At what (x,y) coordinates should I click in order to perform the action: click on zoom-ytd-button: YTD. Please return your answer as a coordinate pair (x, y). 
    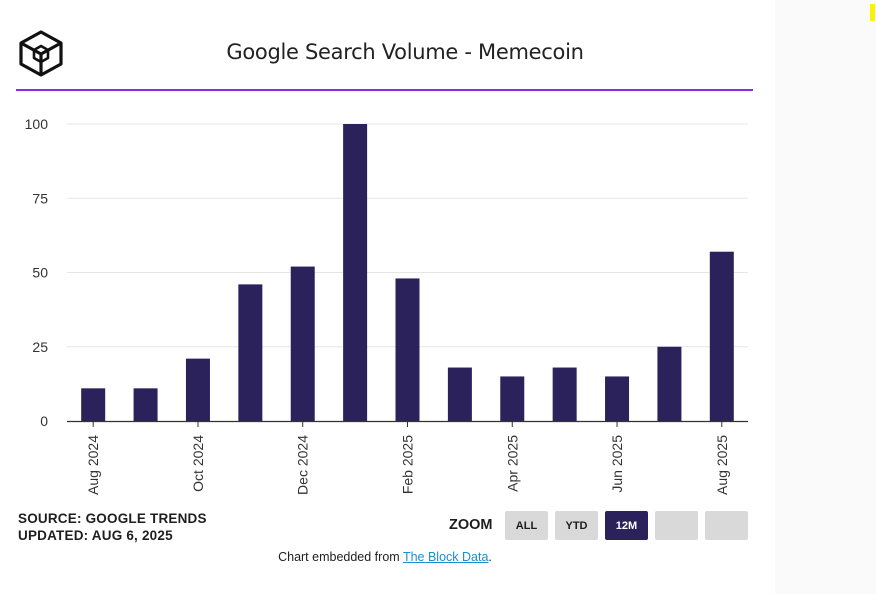
    Looking at the image, I should click on (576, 525).